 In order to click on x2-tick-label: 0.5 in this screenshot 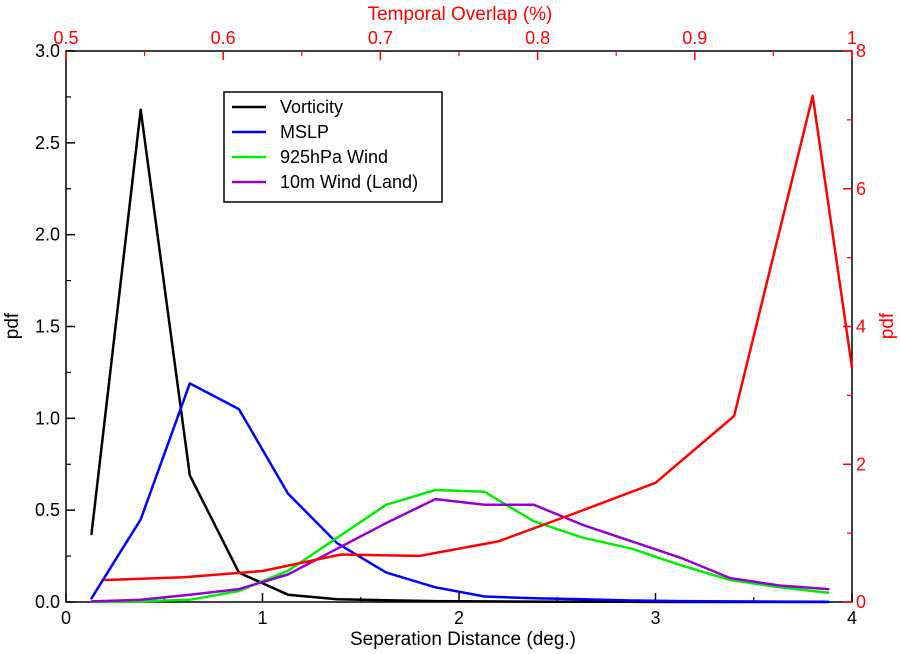, I will do `click(65, 38)`.